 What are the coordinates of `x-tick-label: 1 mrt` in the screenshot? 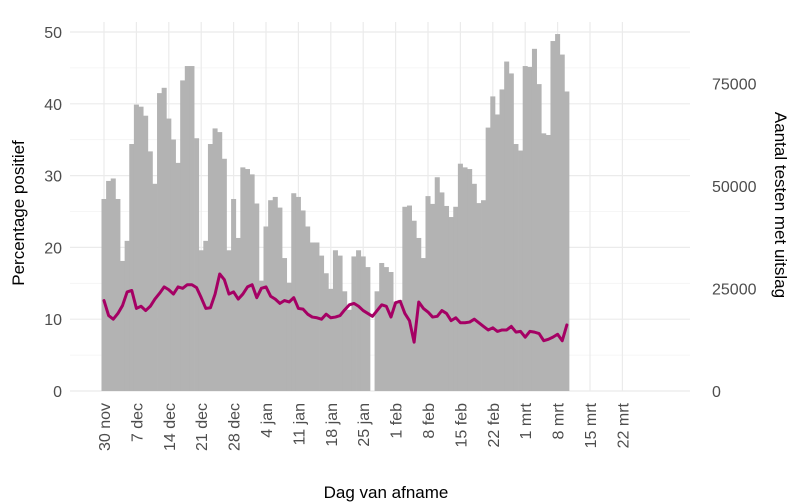 It's located at (526, 420).